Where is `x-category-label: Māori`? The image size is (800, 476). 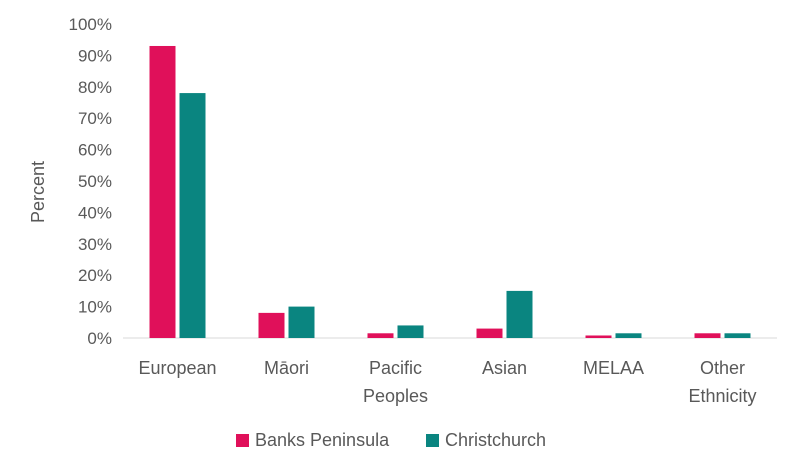 x-category-label: Māori is located at coordinates (286, 368).